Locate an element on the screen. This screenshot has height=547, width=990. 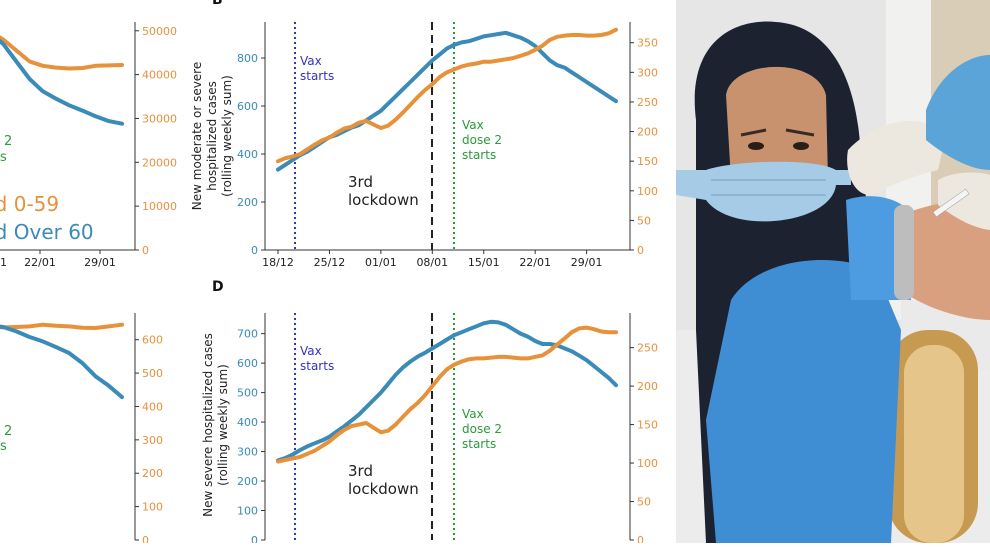
eye-left is located at coordinates (756, 146).